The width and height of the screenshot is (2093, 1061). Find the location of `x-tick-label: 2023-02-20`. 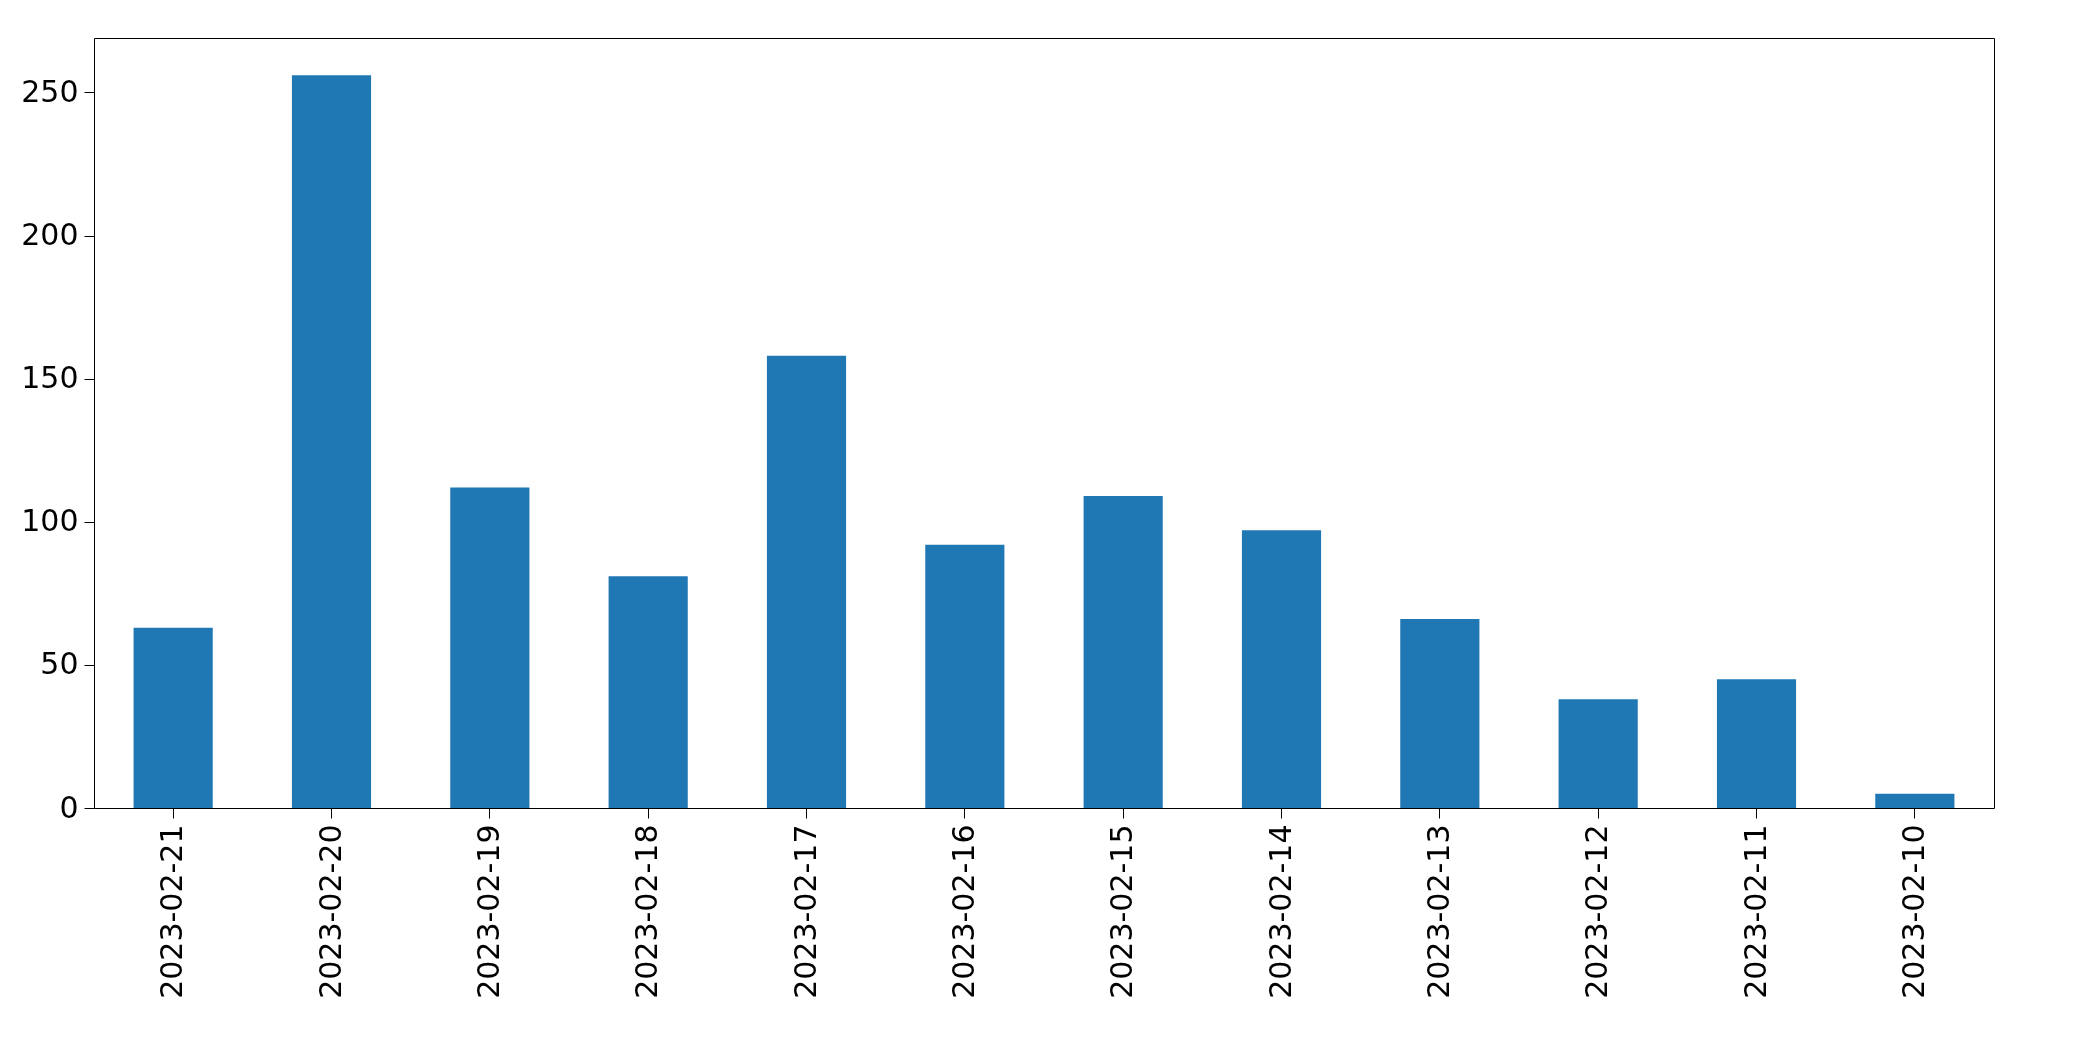

x-tick-label: 2023-02-20 is located at coordinates (330, 911).